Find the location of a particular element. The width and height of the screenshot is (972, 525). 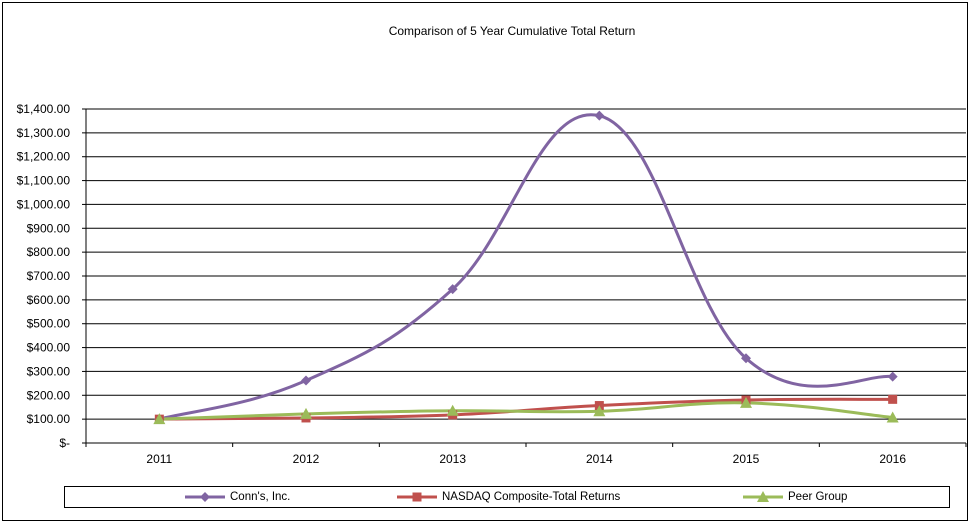

legend-item: Peer Group is located at coordinates (794, 497).